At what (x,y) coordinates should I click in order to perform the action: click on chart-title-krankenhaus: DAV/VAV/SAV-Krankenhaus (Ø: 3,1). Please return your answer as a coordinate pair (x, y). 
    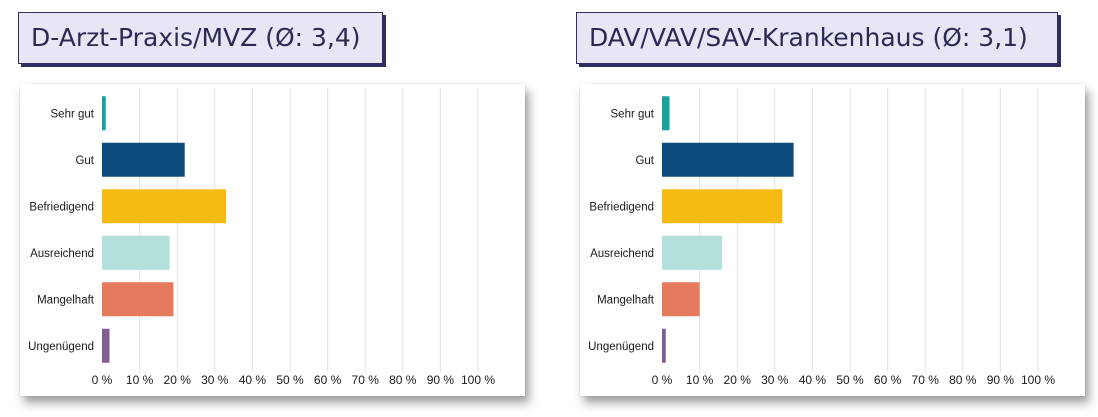
    Looking at the image, I should click on (817, 38).